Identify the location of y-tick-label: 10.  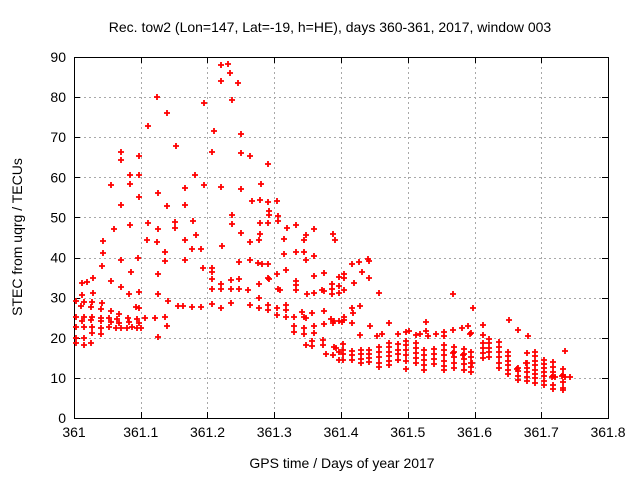
(58, 378).